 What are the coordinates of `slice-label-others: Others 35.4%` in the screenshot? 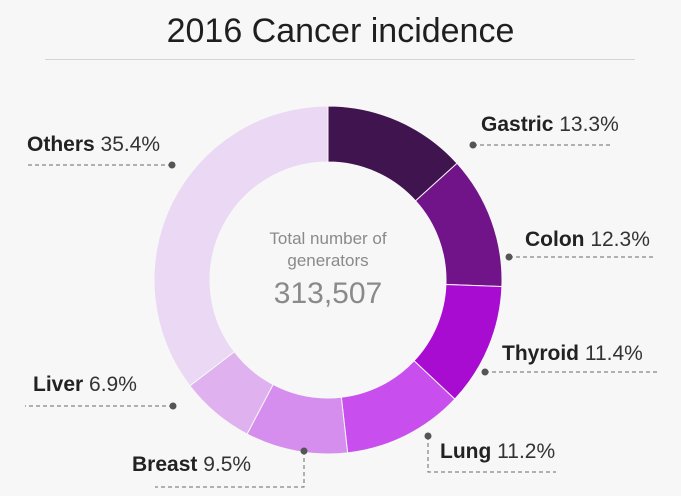 It's located at (93, 145).